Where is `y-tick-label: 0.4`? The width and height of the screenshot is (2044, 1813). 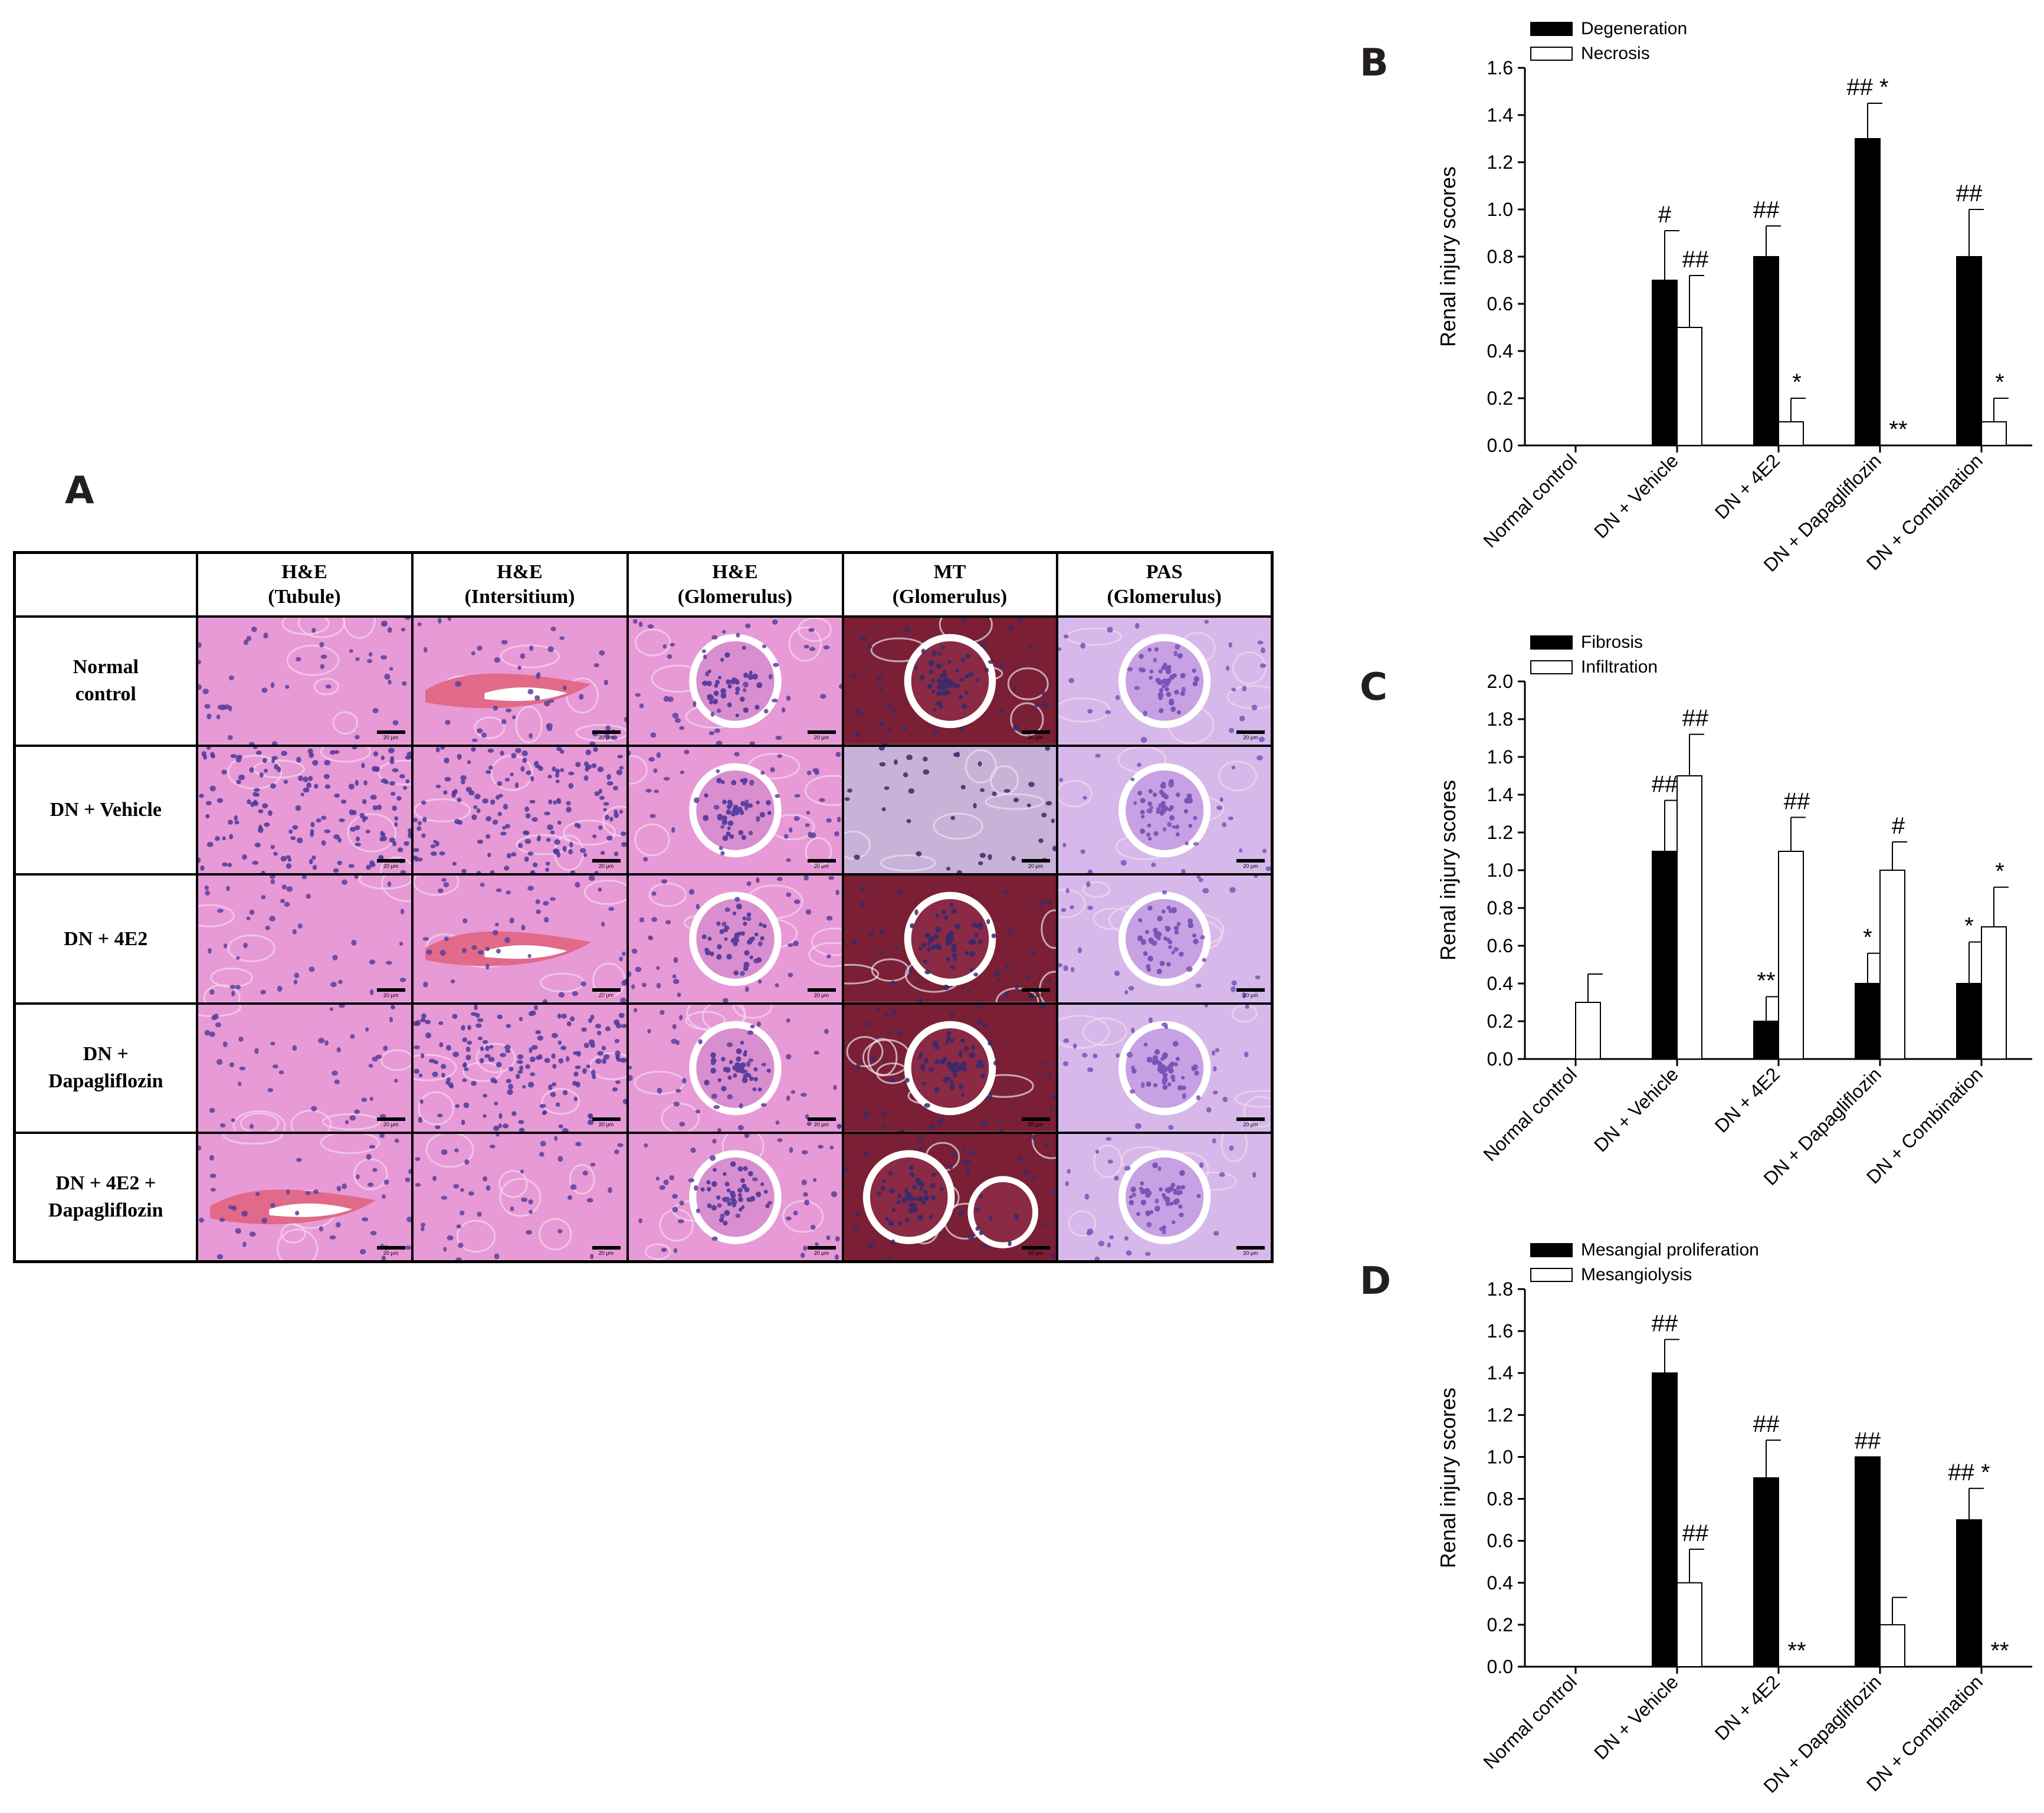 y-tick-label: 0.4 is located at coordinates (1500, 1583).